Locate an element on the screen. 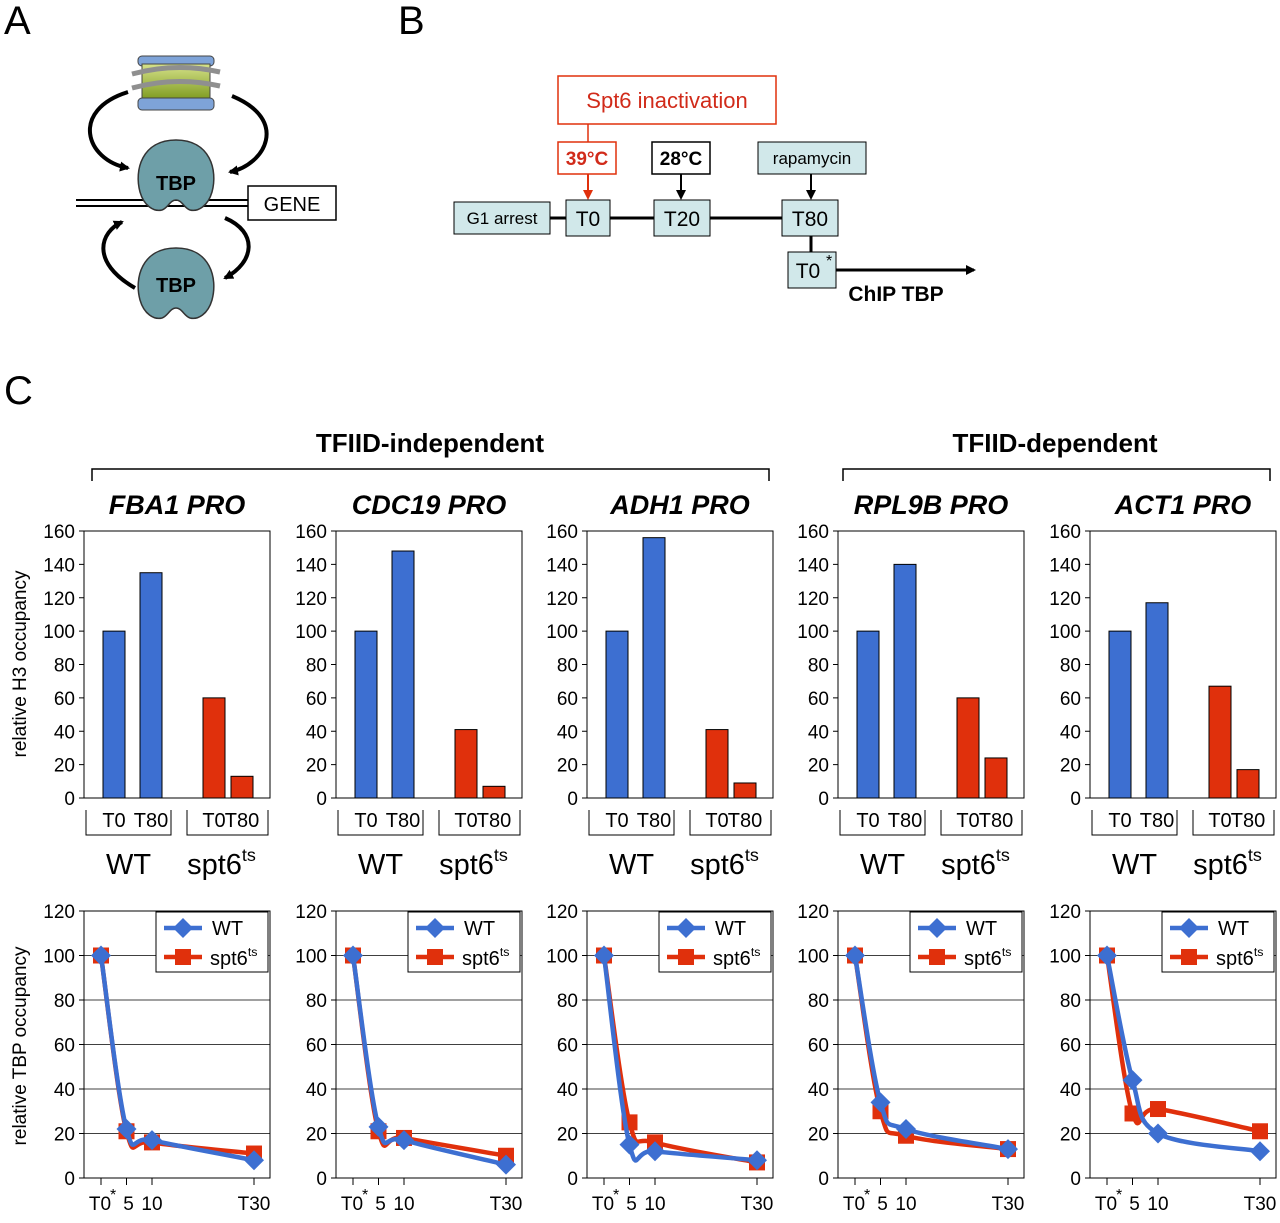 The image size is (1280, 1223). chart-title: RPL9B PRO is located at coordinates (931, 505).